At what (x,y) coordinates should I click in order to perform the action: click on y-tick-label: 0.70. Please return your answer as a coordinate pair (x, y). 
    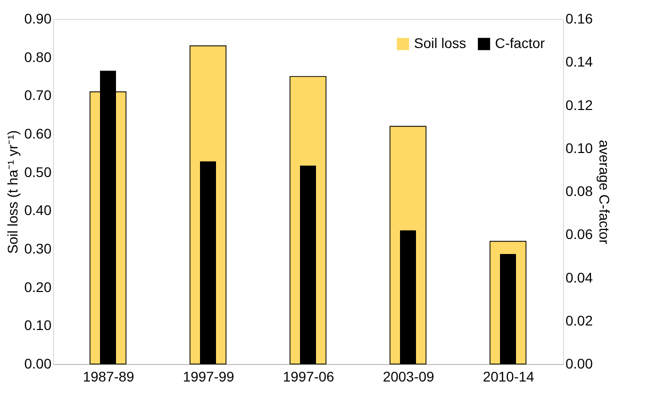
    Looking at the image, I should click on (38, 95).